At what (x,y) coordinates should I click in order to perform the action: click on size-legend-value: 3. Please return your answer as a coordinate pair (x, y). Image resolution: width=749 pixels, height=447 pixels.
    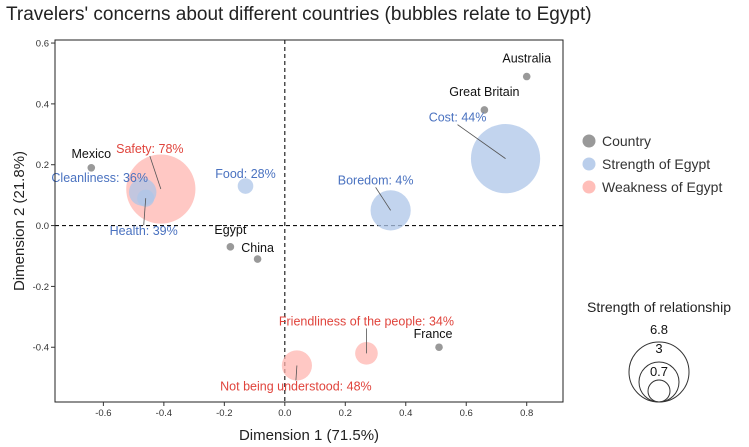
    Looking at the image, I should click on (658, 348).